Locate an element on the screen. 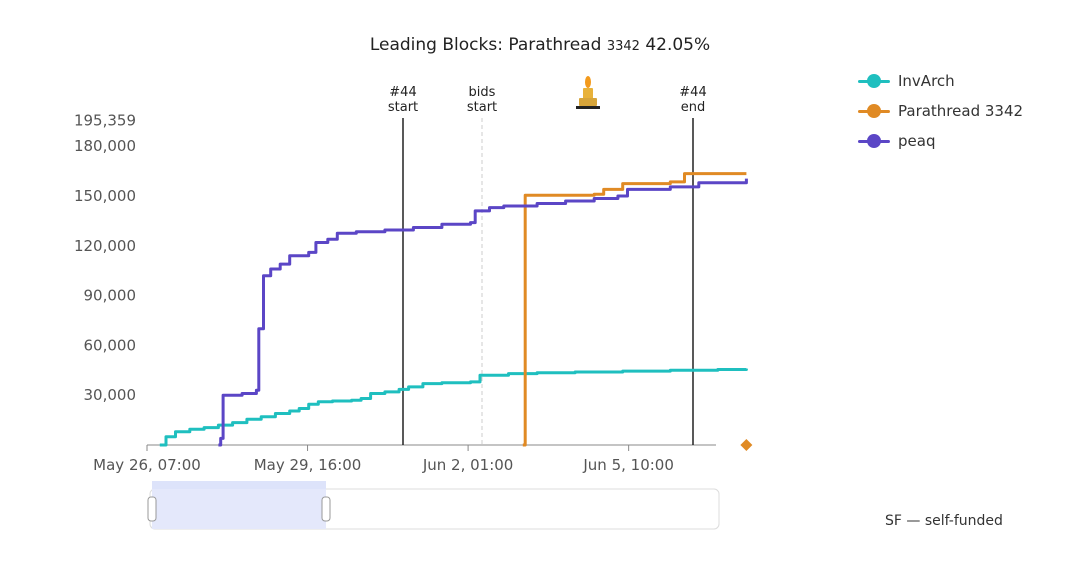 The image size is (1080, 563). winner-marker is located at coordinates (746, 445).